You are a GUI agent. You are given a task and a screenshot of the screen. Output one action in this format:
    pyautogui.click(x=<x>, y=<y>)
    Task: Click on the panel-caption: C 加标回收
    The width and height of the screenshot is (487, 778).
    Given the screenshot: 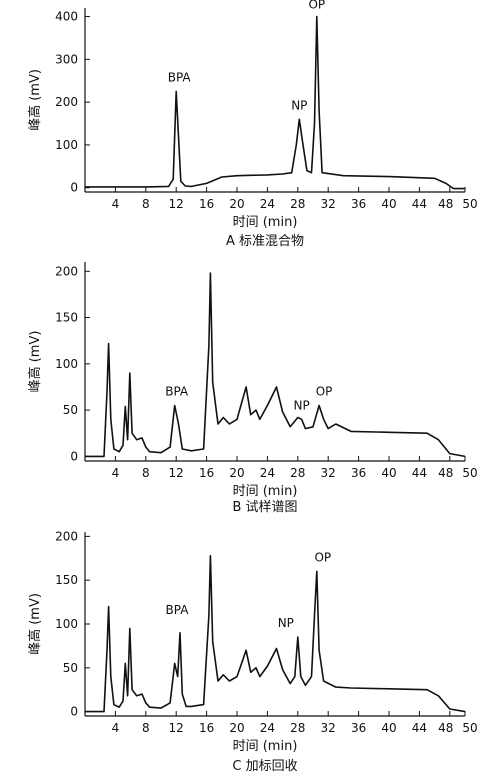 What is the action you would take?
    pyautogui.click(x=264, y=766)
    